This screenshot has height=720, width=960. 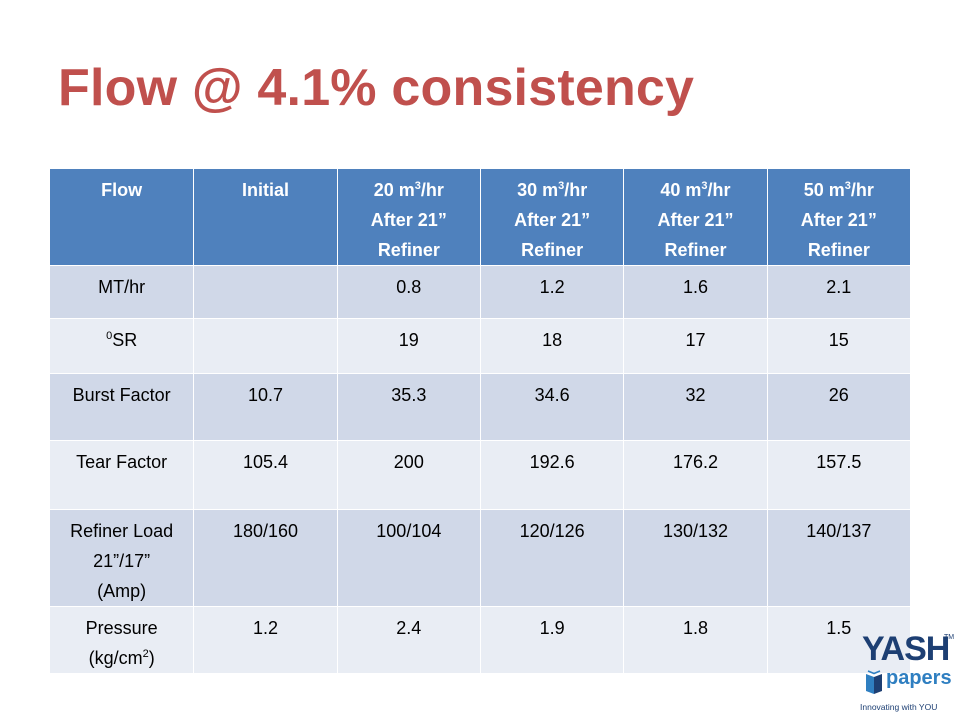 I want to click on header-initial: Initial, so click(x=265, y=217).